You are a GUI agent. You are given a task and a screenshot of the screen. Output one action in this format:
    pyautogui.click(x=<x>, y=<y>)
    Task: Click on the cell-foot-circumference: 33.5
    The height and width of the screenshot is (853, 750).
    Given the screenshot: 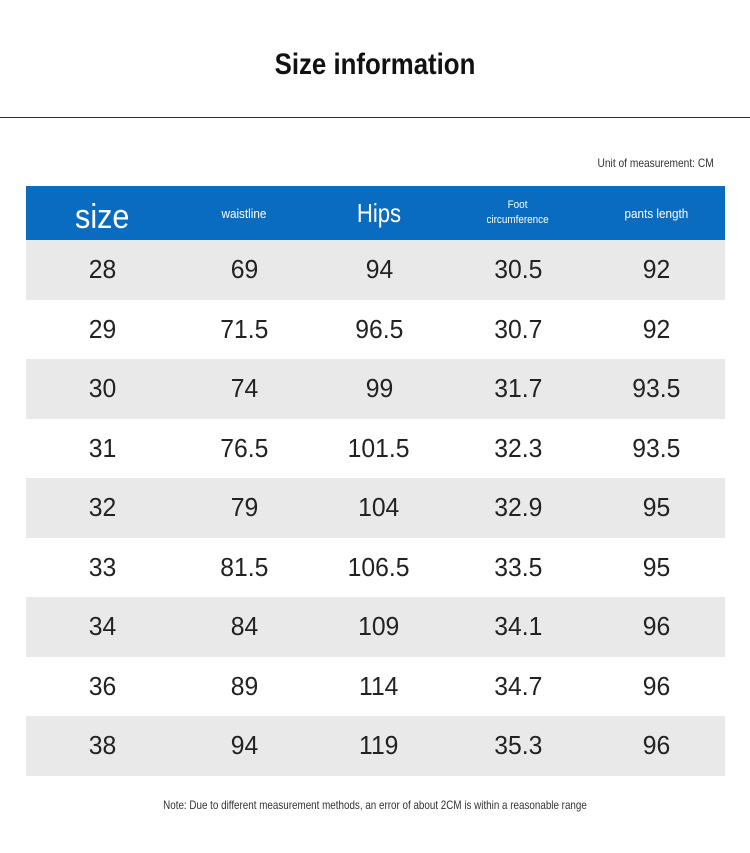 What is the action you would take?
    pyautogui.click(x=518, y=567)
    